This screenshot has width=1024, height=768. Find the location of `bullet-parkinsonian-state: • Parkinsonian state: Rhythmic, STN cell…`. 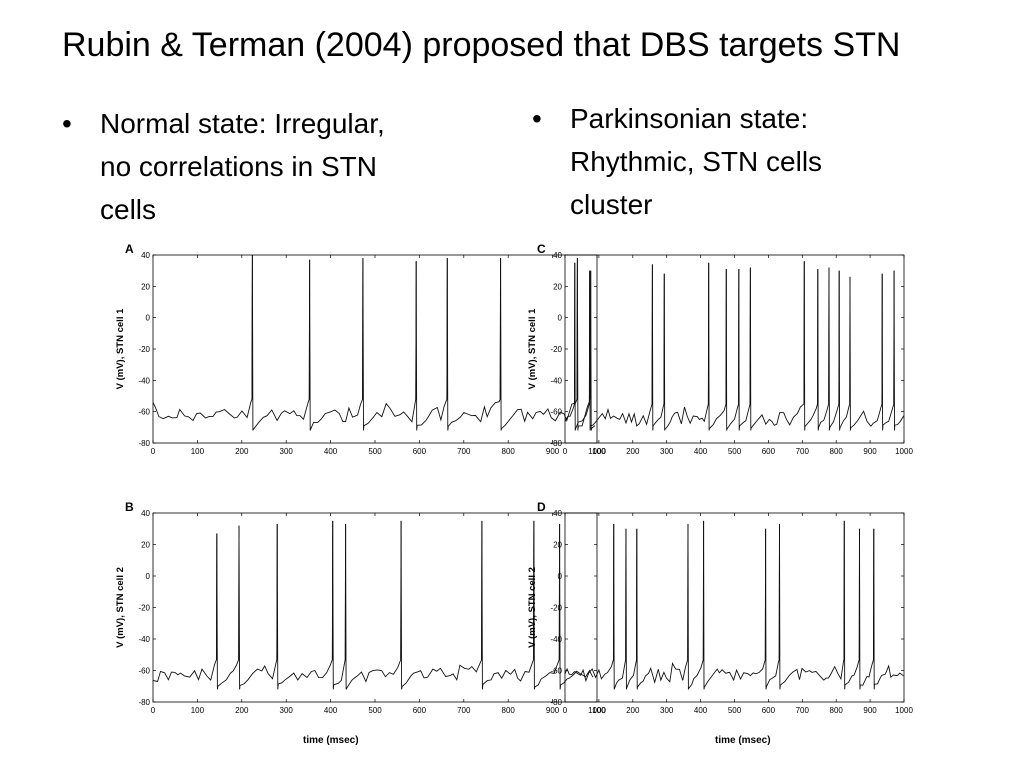

bullet-parkinsonian-state: • Parkinsonian state: Rhythmic, STN cell… is located at coordinates (741, 161).